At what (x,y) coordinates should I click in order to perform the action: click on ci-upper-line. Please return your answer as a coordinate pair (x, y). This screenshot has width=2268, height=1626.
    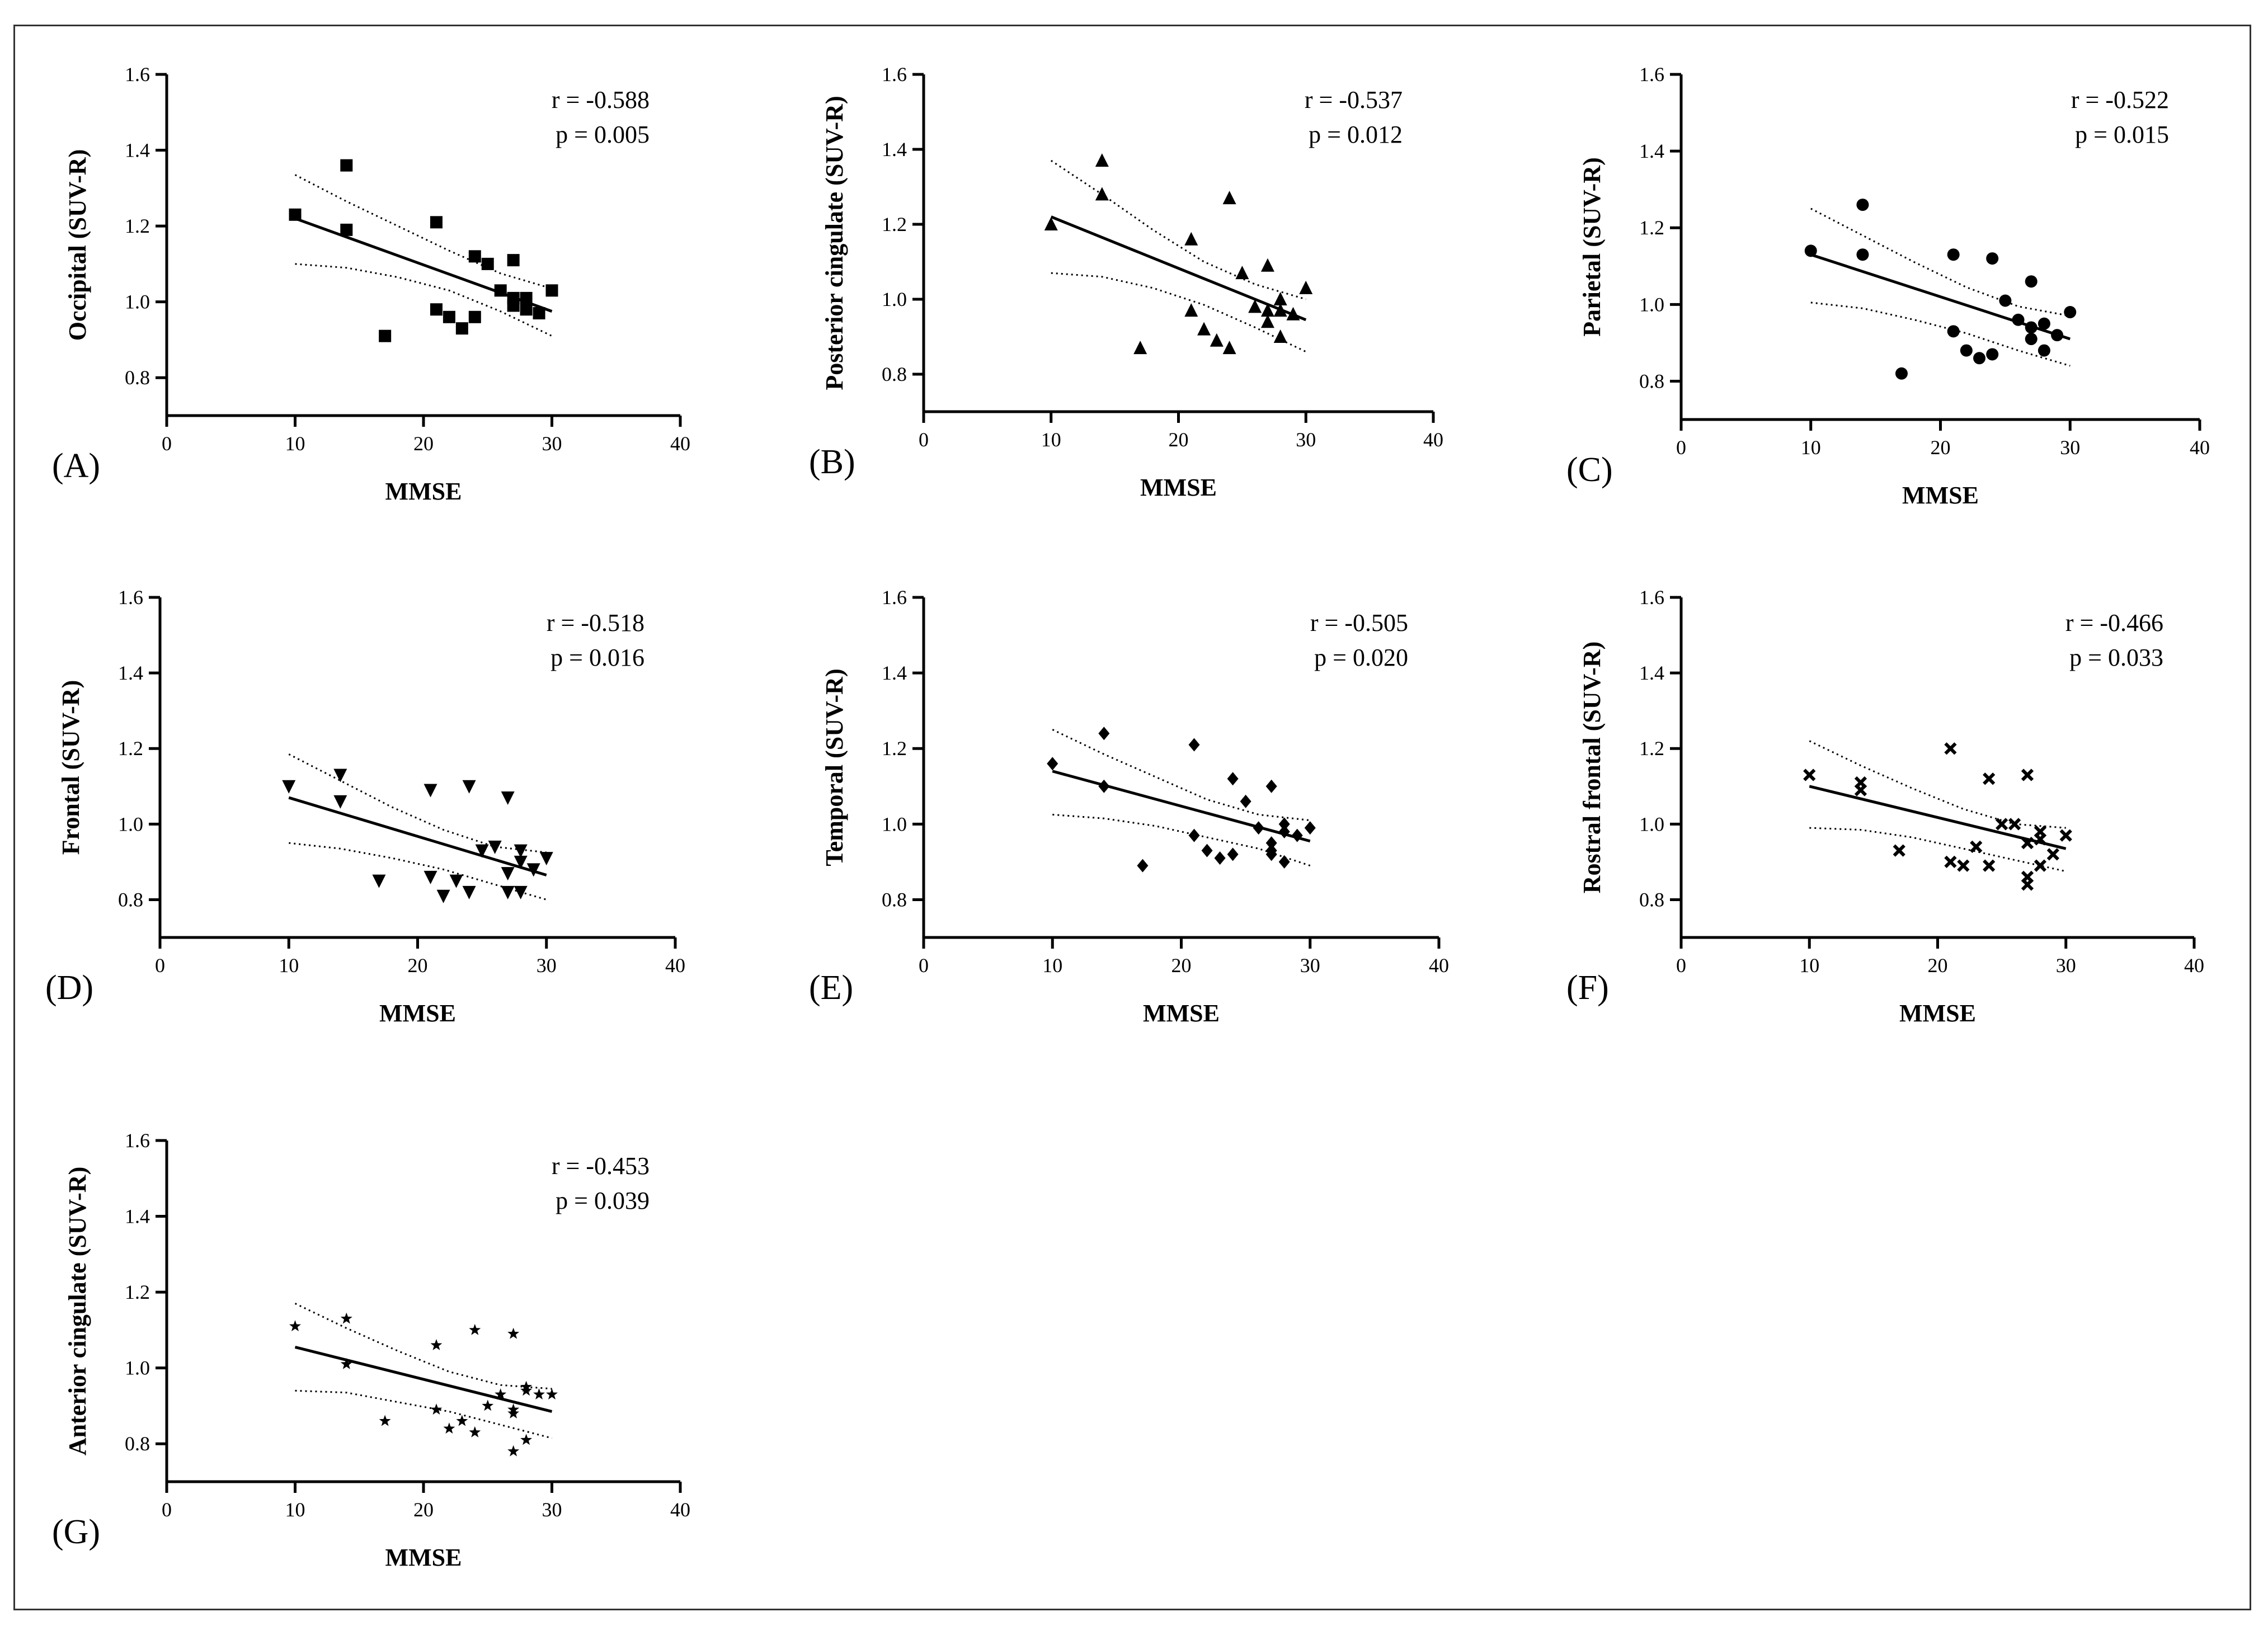
    Looking at the image, I should click on (1940, 262).